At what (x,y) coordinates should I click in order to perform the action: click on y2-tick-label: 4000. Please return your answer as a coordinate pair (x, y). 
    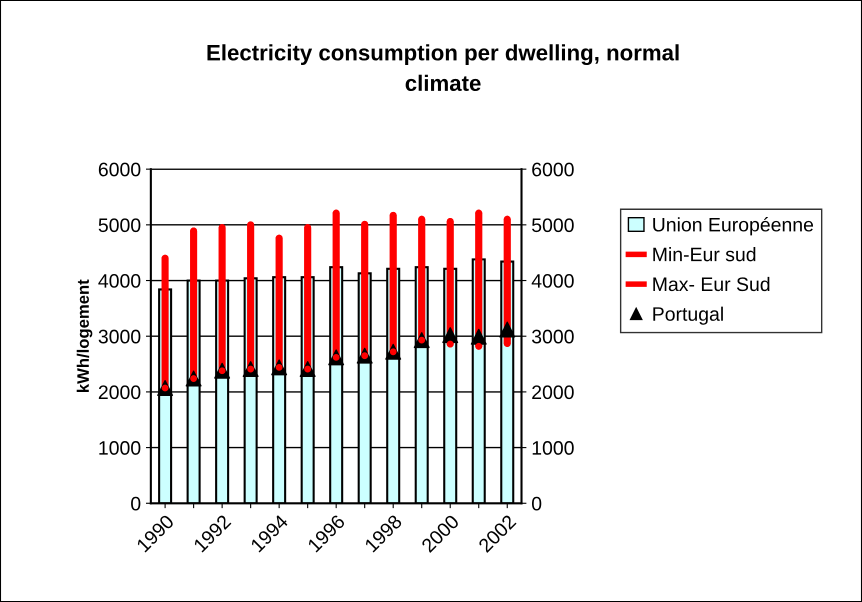
    Looking at the image, I should click on (553, 281).